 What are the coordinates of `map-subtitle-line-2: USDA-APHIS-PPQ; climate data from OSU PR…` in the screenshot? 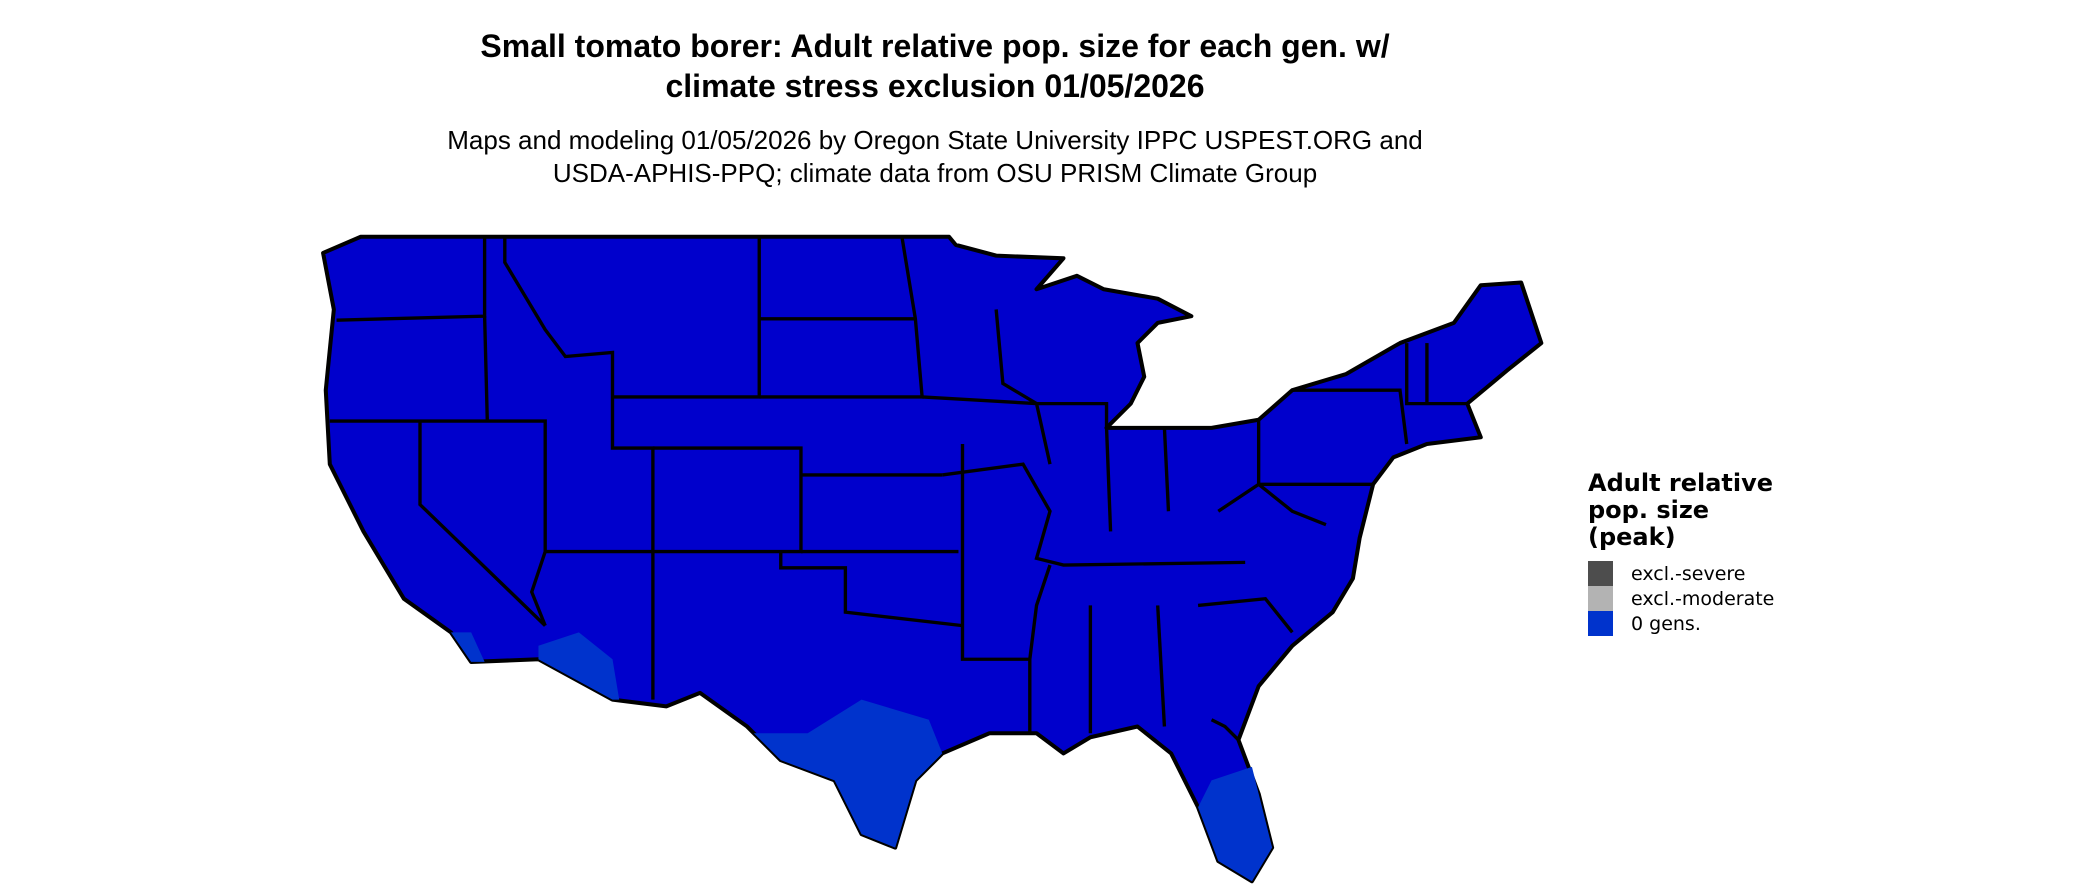 It's located at (935, 173).